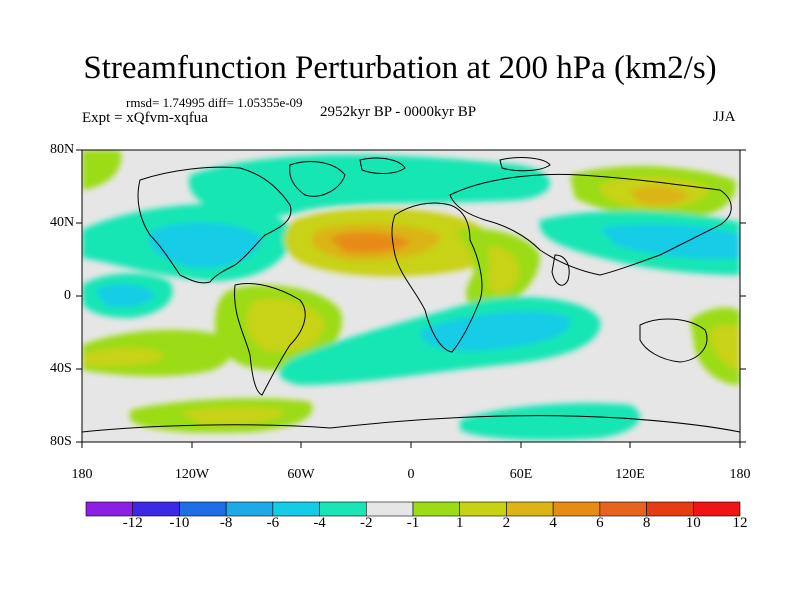 This screenshot has width=800, height=600. Describe the element at coordinates (67, 295) in the screenshot. I see `lat-label-0: 0` at that location.